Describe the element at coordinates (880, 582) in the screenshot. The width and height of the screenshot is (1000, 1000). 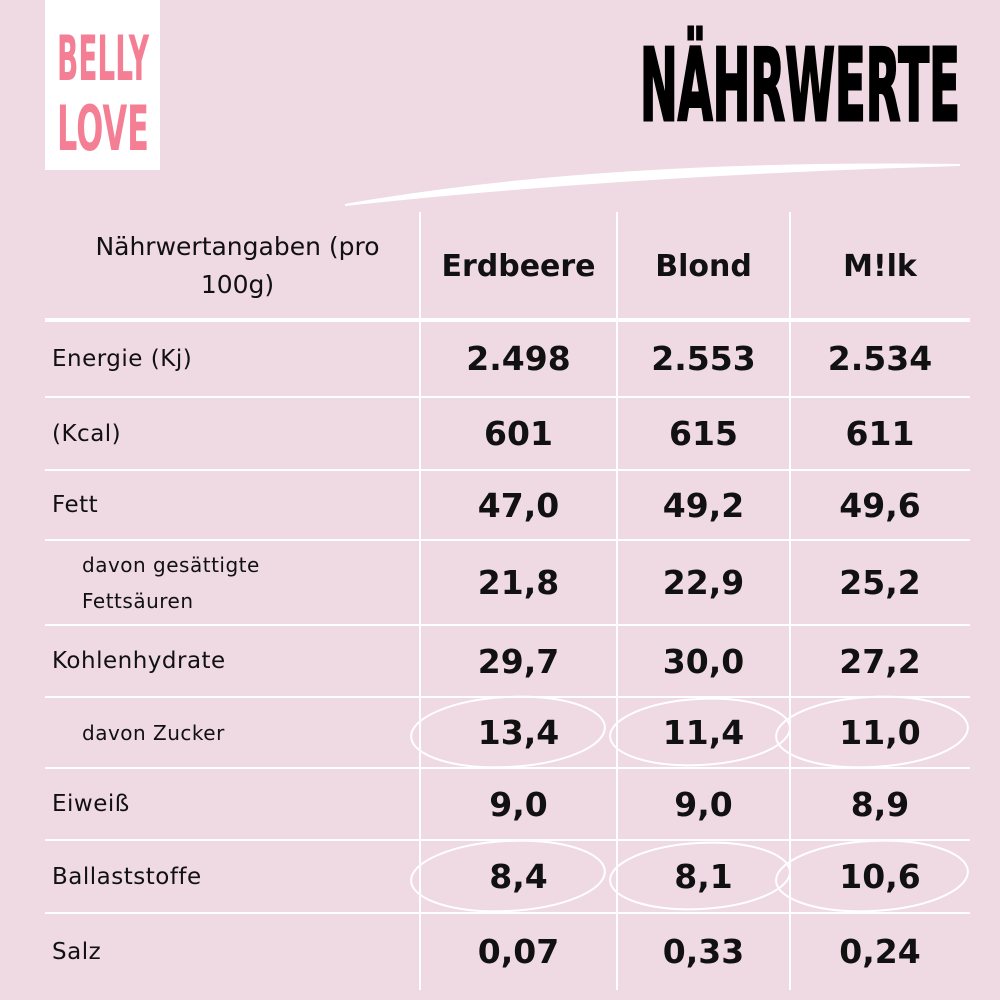
I see `value-cell: 25,2` at that location.